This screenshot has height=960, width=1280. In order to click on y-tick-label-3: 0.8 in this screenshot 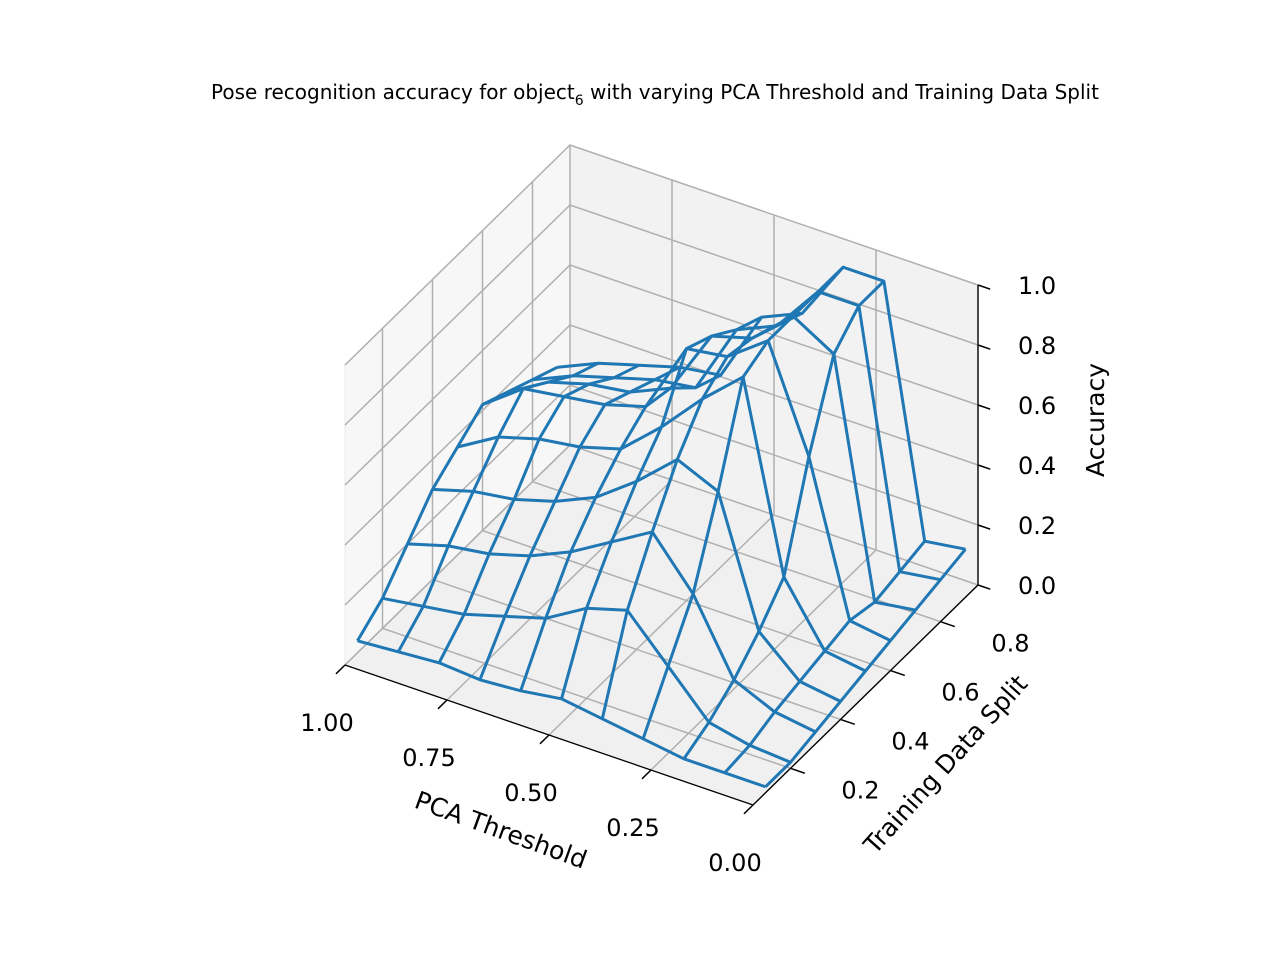, I will do `click(1010, 644)`.